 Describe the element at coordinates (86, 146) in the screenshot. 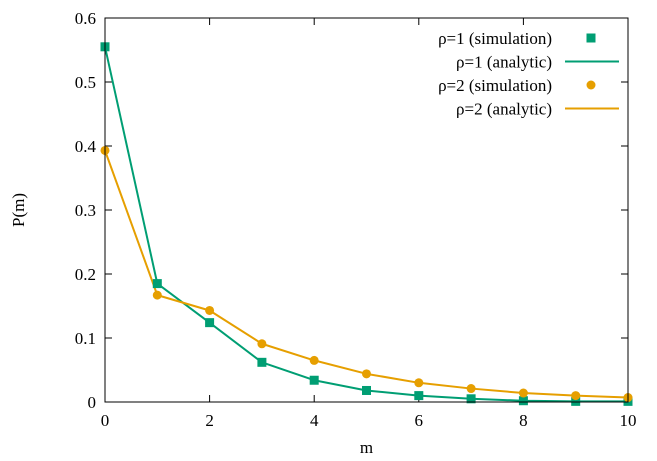

I see `y-tick-label: 0.4` at that location.